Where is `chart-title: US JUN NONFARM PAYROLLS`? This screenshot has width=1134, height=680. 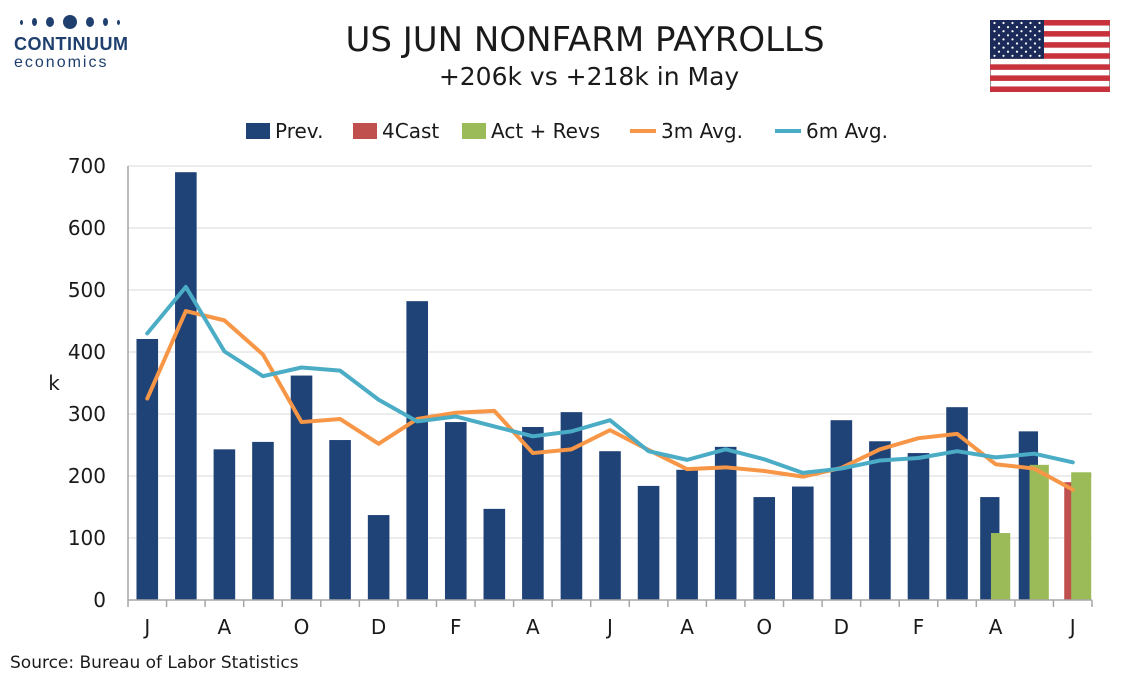
chart-title: US JUN NONFARM PAYROLLS is located at coordinates (585, 40).